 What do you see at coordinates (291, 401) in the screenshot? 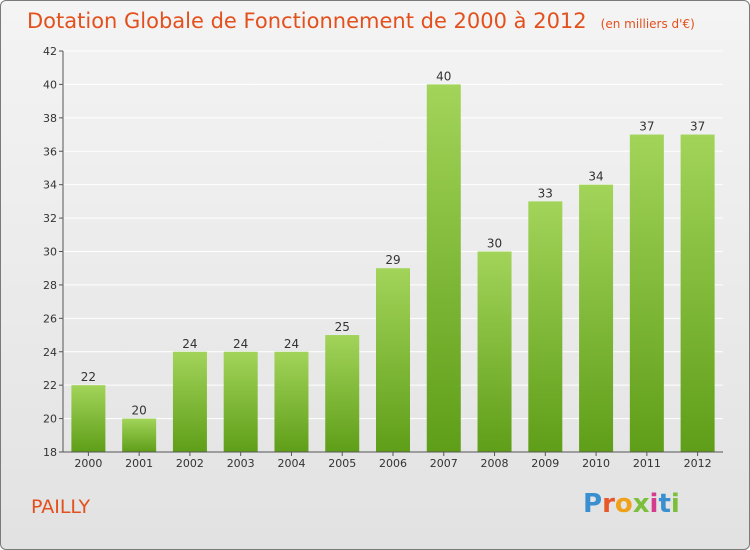
I see `bar-2004` at bounding box center [291, 401].